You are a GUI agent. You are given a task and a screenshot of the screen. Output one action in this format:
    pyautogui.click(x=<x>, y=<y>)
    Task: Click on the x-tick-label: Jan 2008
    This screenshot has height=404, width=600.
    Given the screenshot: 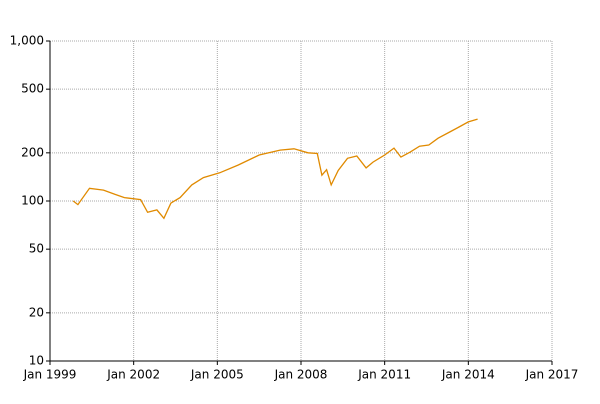 What is the action you would take?
    pyautogui.click(x=301, y=375)
    